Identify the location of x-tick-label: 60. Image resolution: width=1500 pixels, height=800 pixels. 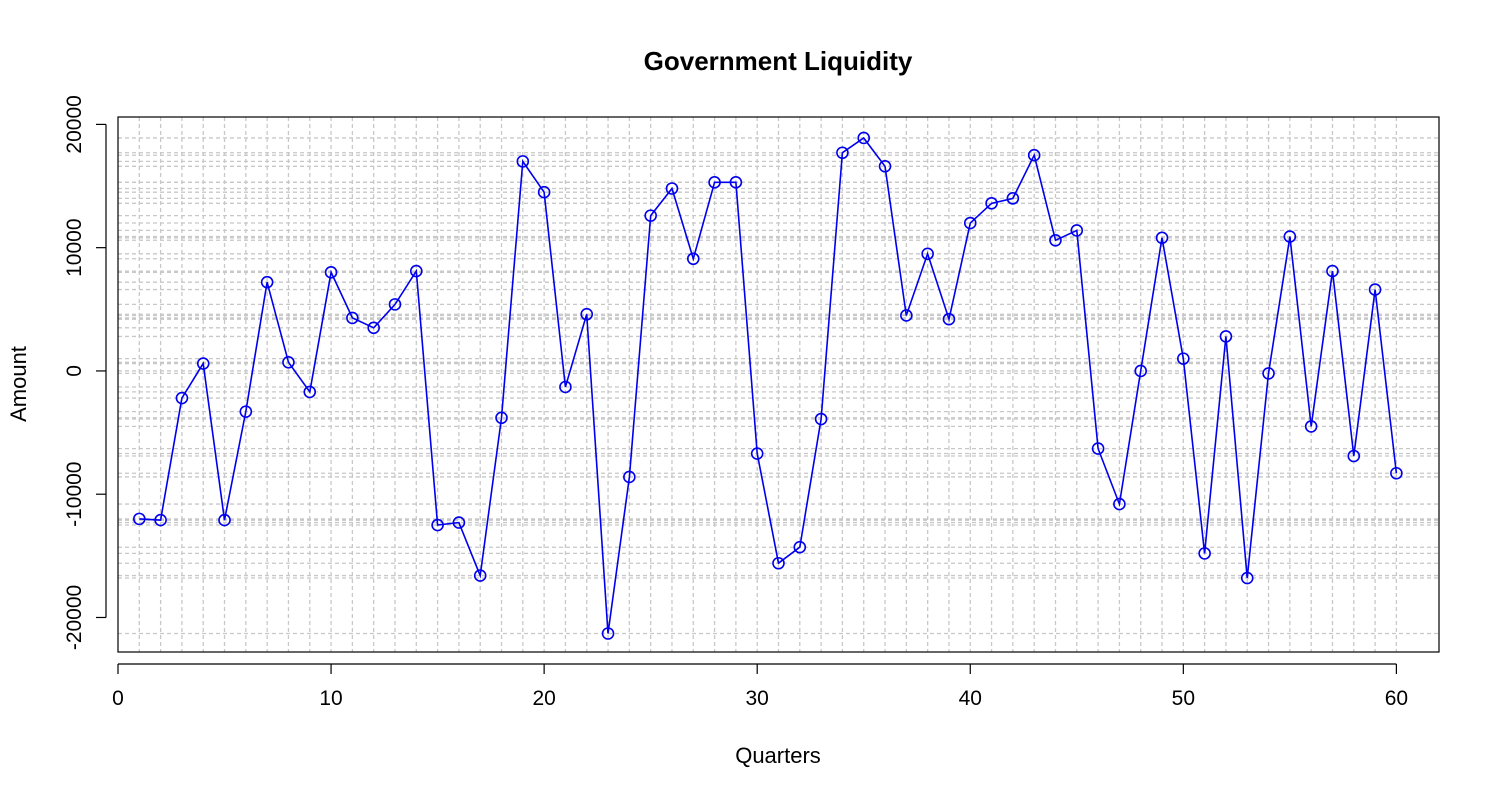
(1396, 698).